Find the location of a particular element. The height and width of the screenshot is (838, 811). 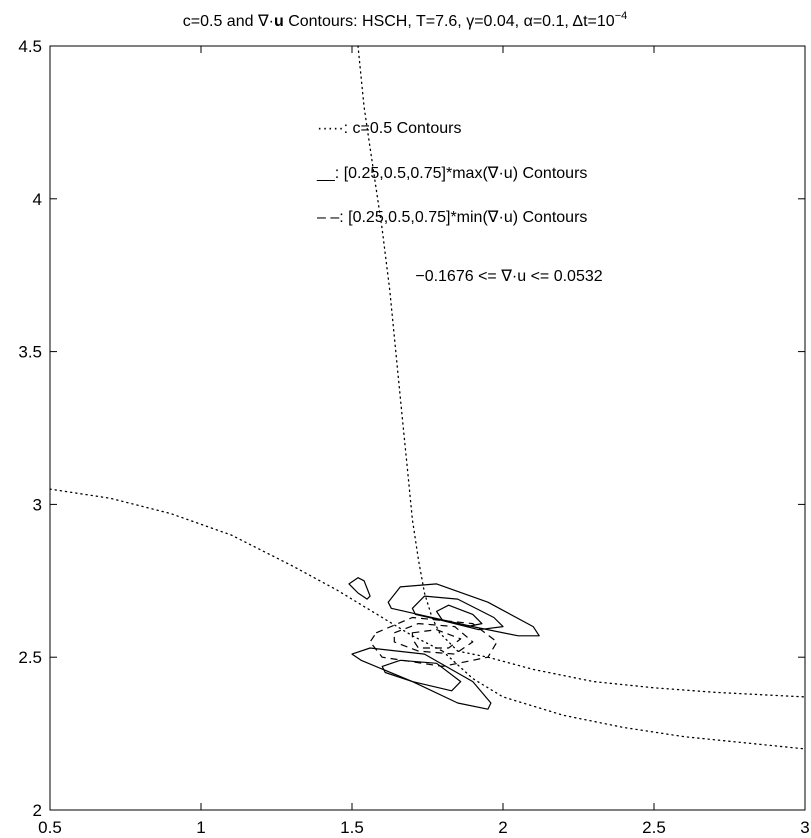

y-tick-label: 4 is located at coordinates (37, 199).